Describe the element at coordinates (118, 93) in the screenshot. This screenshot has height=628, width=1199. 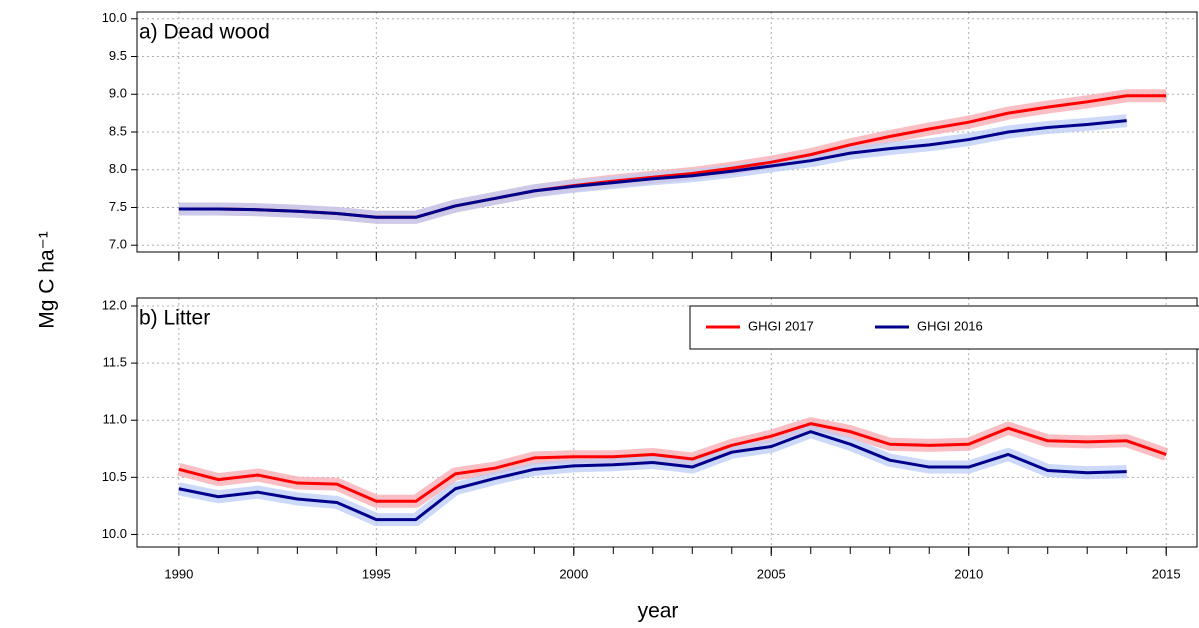
I see `y-tick-label: 9.0` at that location.